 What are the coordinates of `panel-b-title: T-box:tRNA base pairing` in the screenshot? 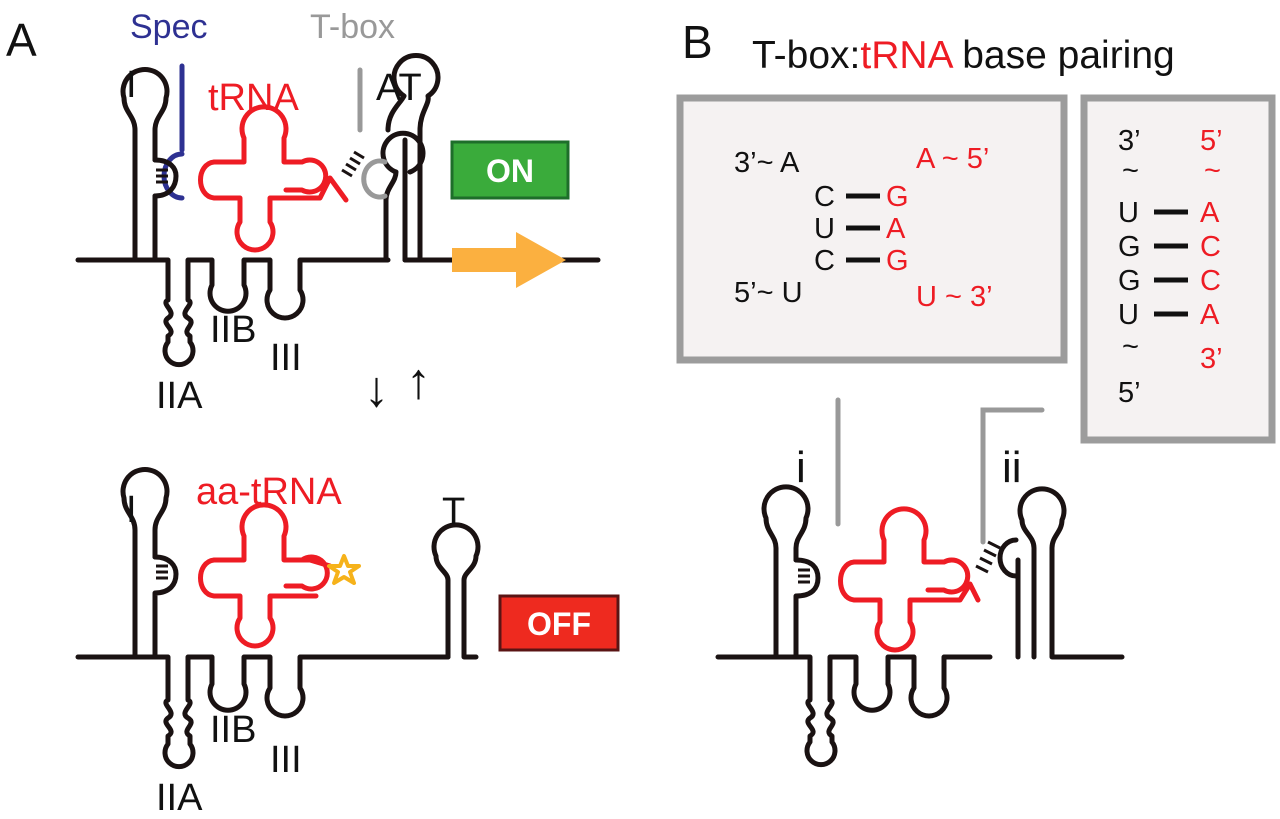 It's located at (963, 55).